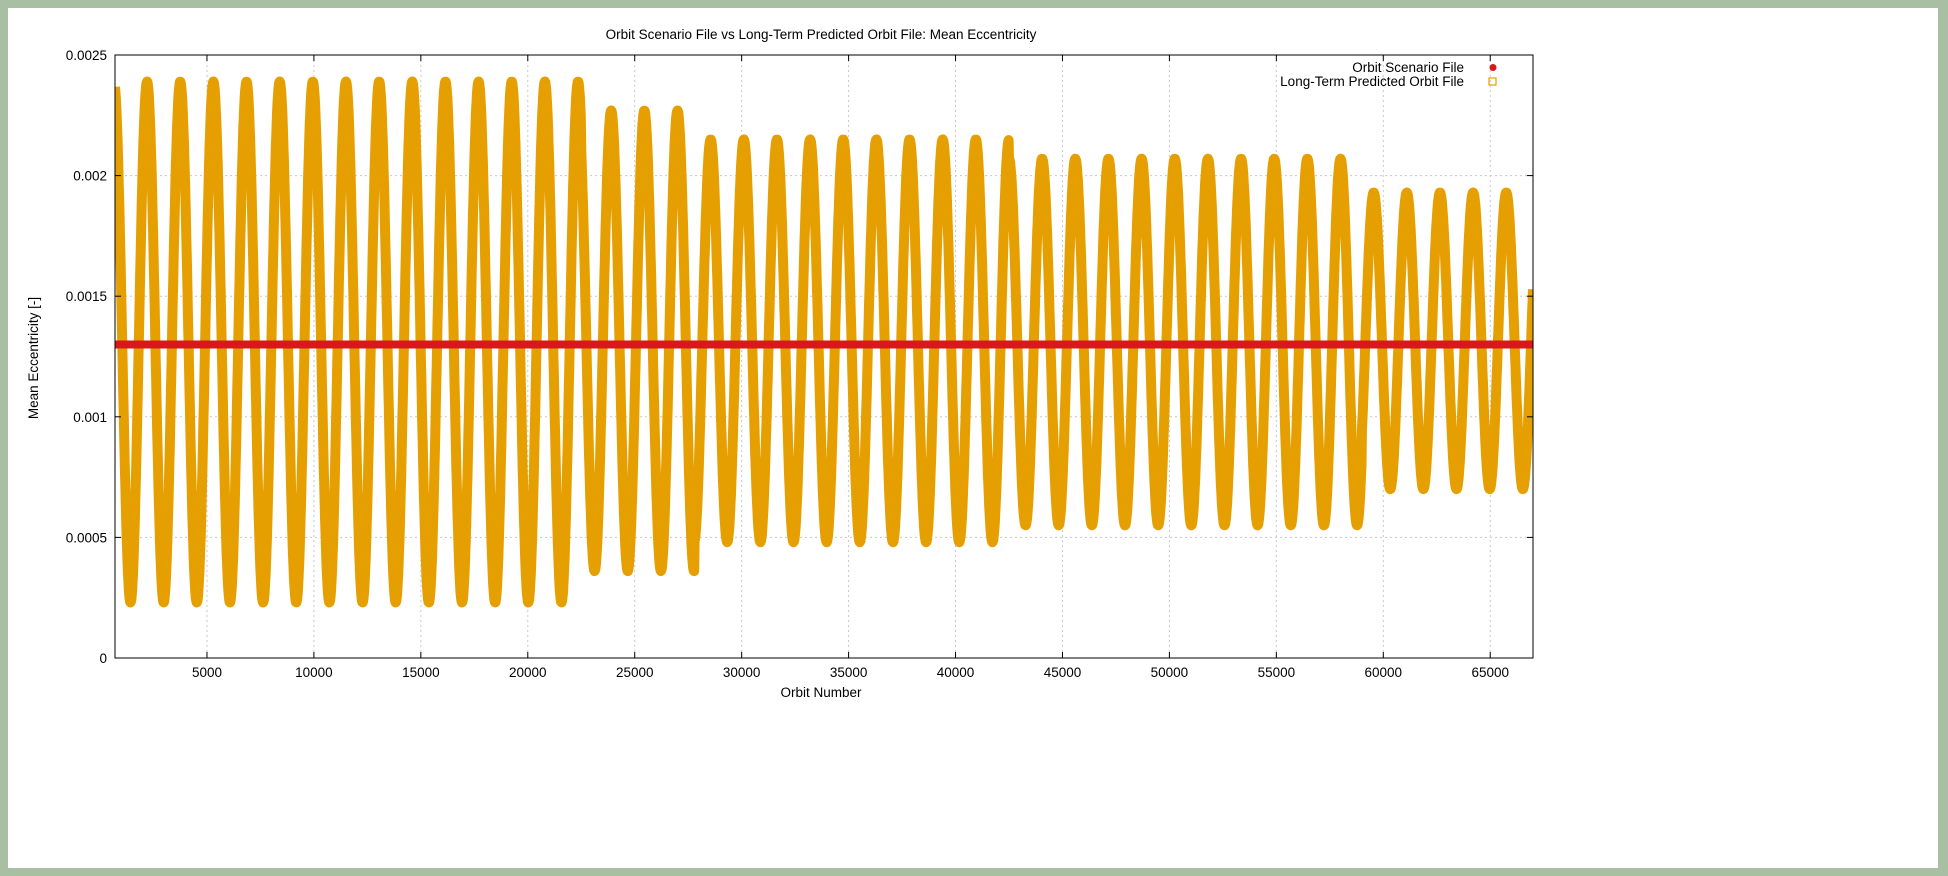  Describe the element at coordinates (86, 537) in the screenshot. I see `y-tick-label: 0.0005` at that location.